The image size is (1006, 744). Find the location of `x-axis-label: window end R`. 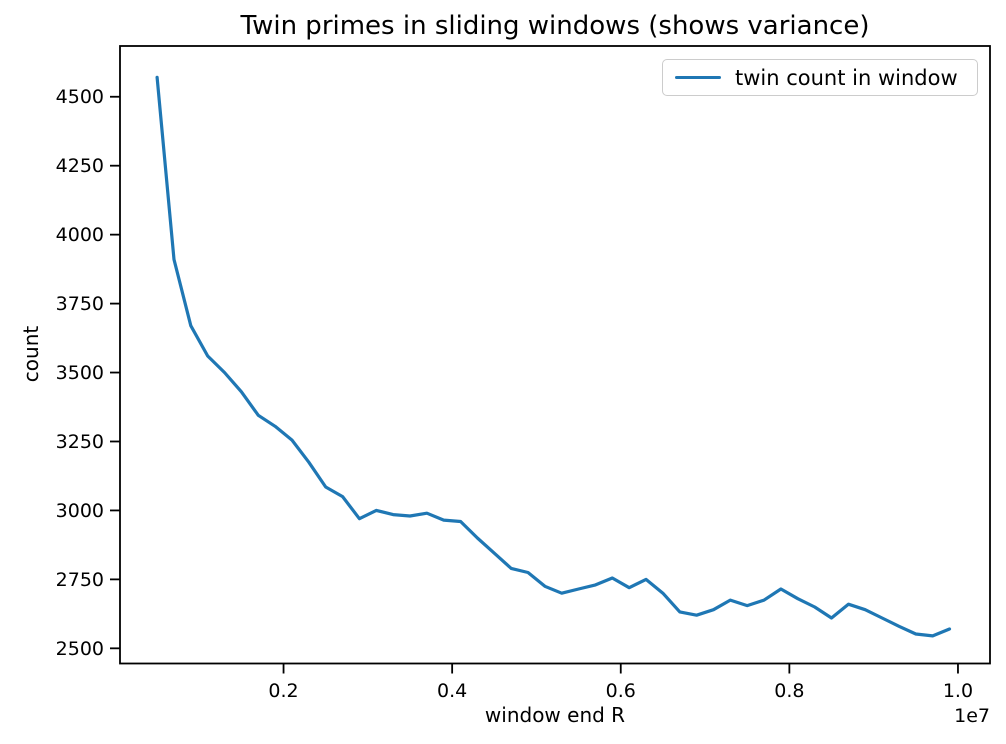

x-axis-label: window end R is located at coordinates (555, 715).